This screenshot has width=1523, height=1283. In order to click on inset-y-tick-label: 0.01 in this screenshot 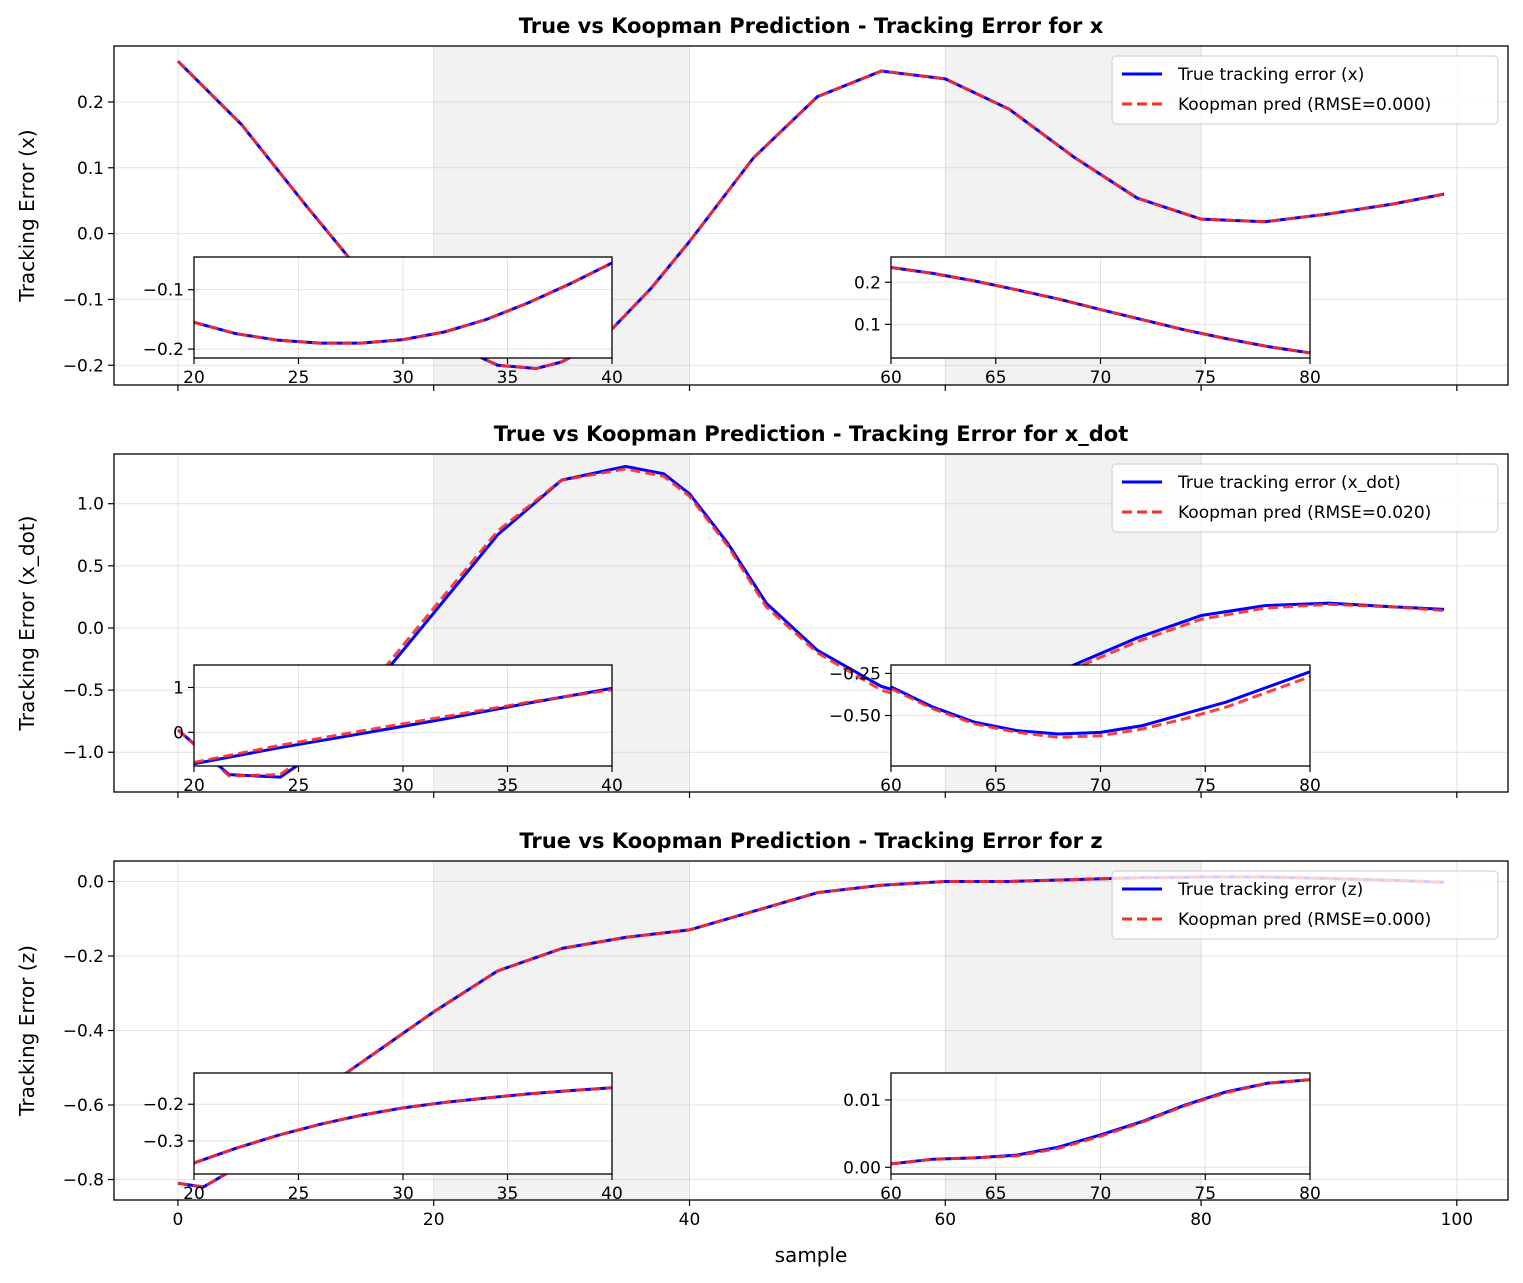, I will do `click(862, 1101)`.